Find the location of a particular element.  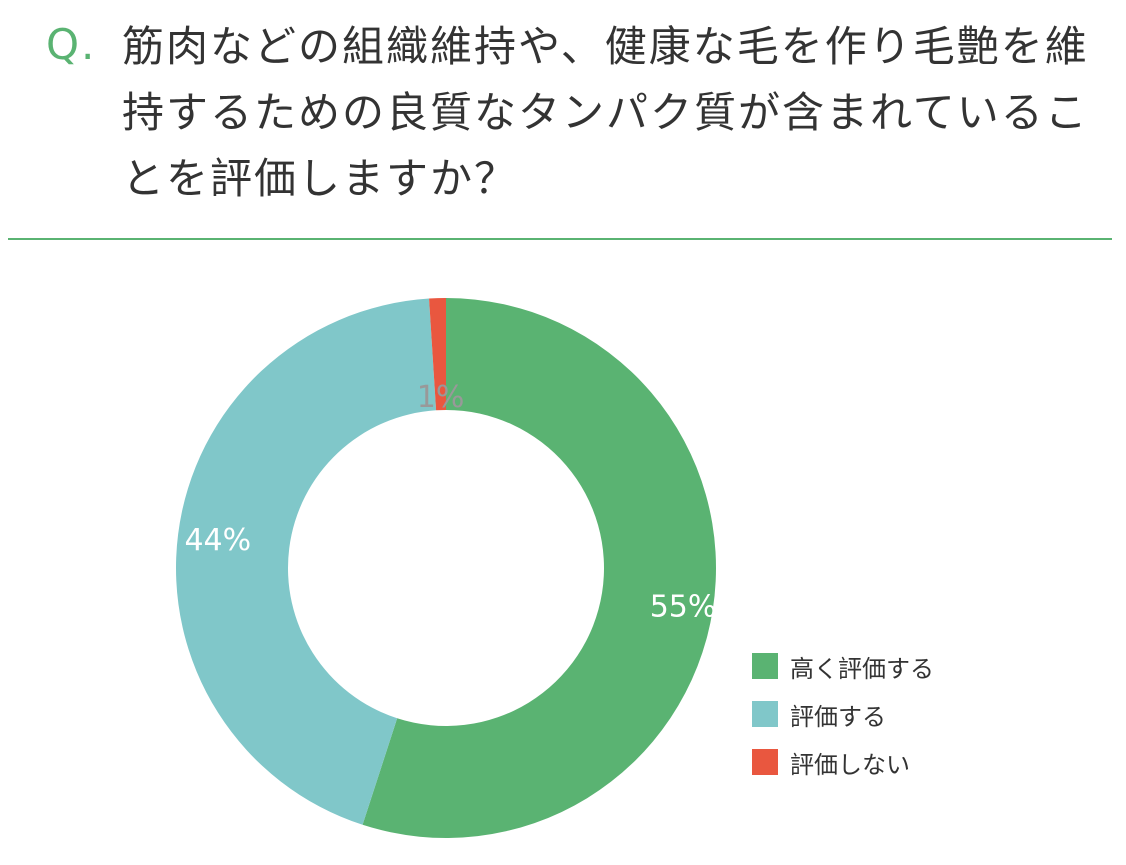

legend-swatch-medium is located at coordinates (765, 714).